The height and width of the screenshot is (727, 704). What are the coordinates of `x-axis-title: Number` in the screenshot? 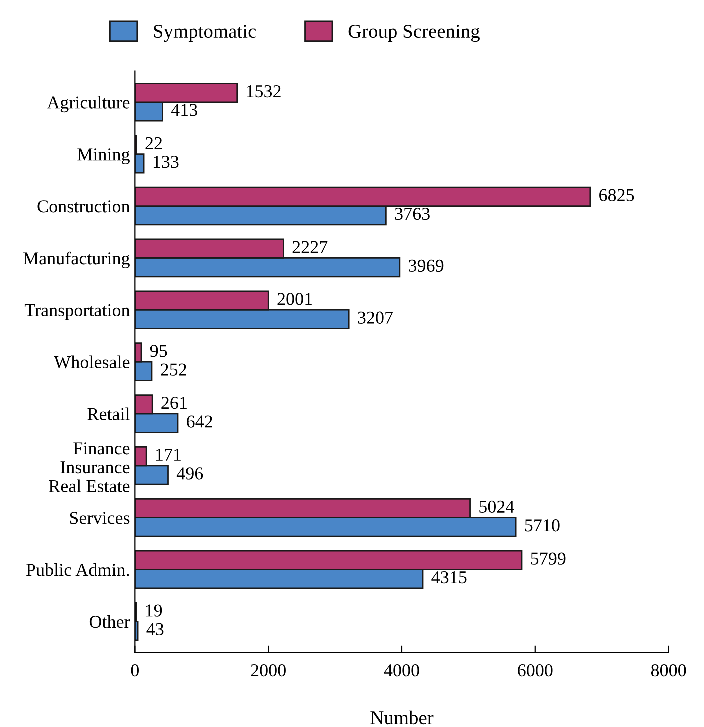 It's located at (402, 717).